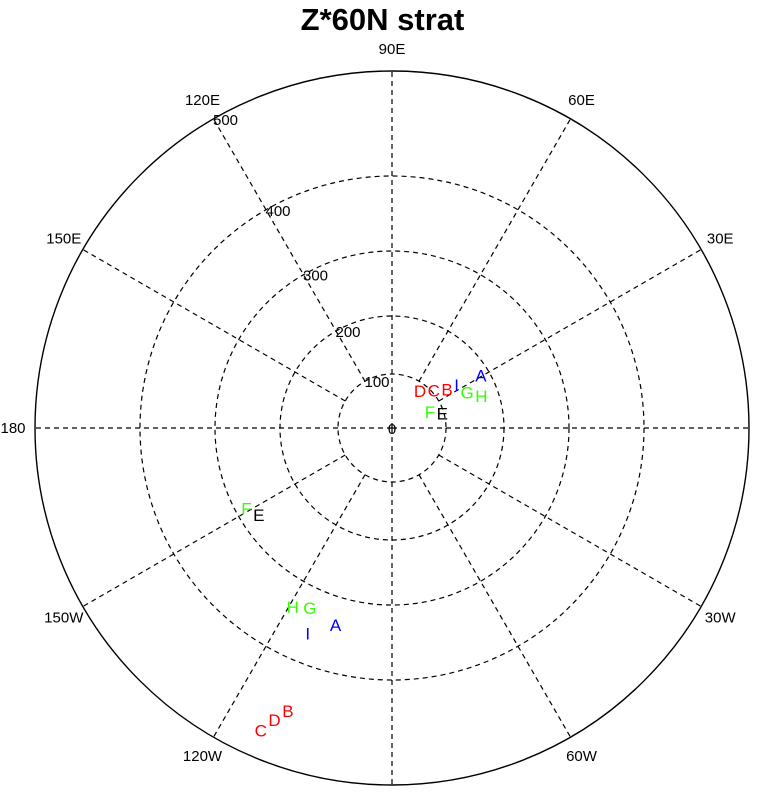 The width and height of the screenshot is (765, 799). I want to click on chart-title: Z*60N strat, so click(382, 19).